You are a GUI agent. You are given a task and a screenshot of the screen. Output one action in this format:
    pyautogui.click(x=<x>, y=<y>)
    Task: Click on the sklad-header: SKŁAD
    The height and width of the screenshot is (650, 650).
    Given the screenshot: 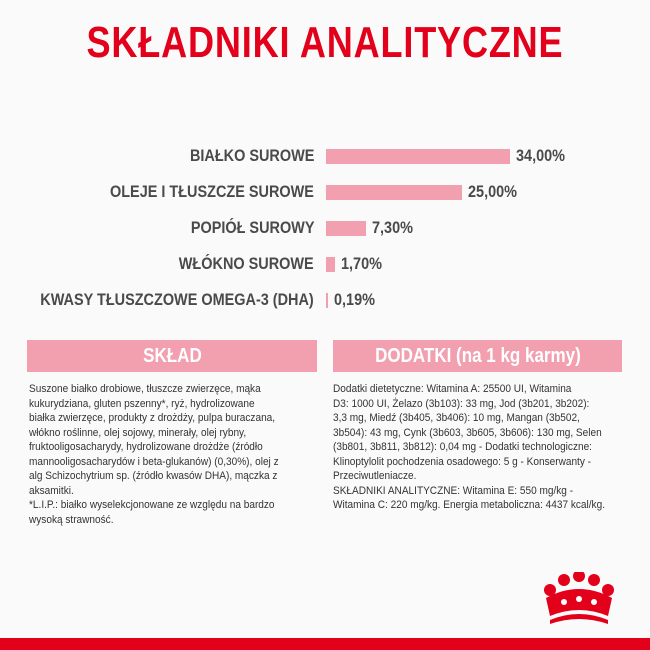 What is the action you would take?
    pyautogui.click(x=172, y=356)
    